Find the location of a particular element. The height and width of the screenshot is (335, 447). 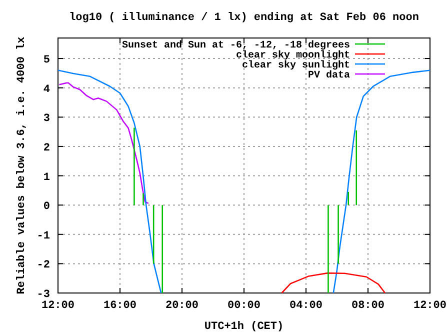

x-tick-label: 20:00 is located at coordinates (182, 306).